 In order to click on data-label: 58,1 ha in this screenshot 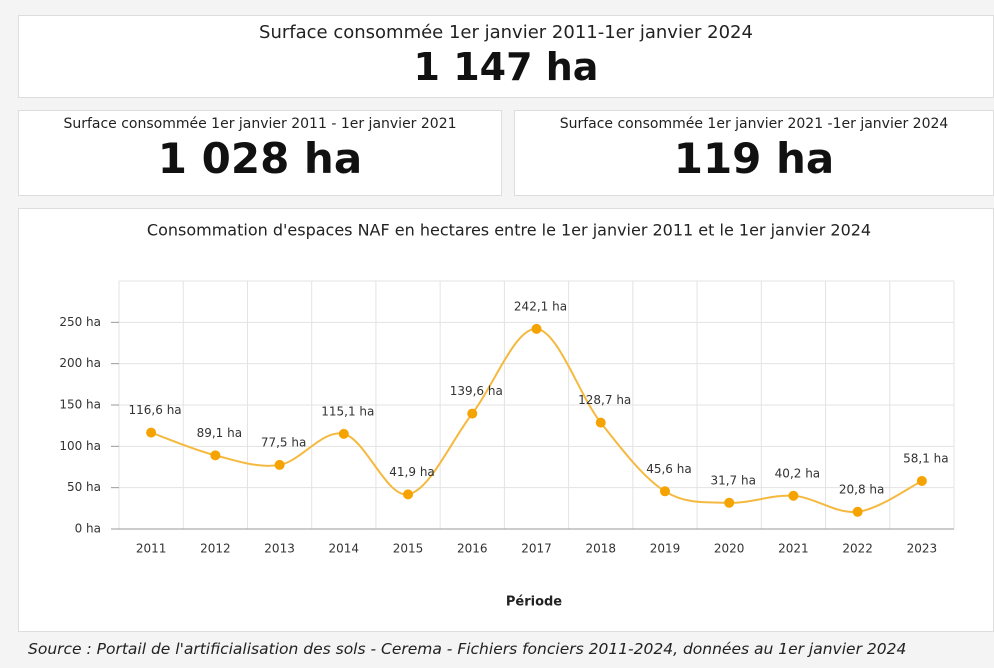, I will do `click(926, 458)`.